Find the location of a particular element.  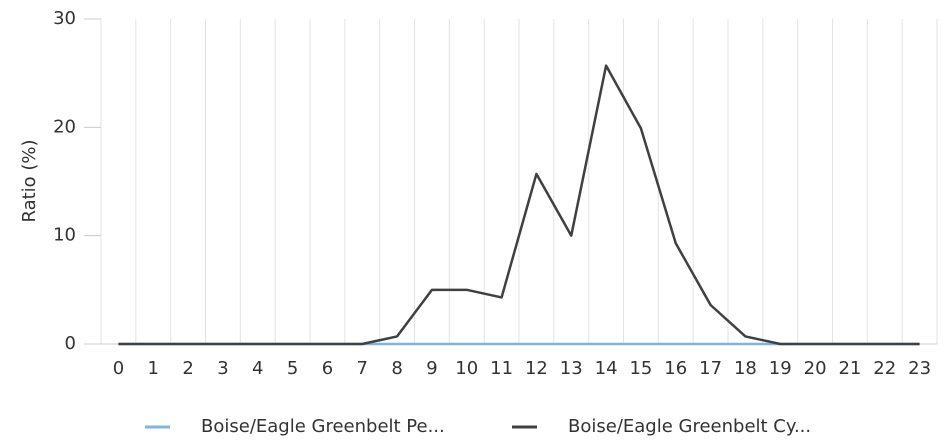

x-tick-label: 9 is located at coordinates (431, 368).